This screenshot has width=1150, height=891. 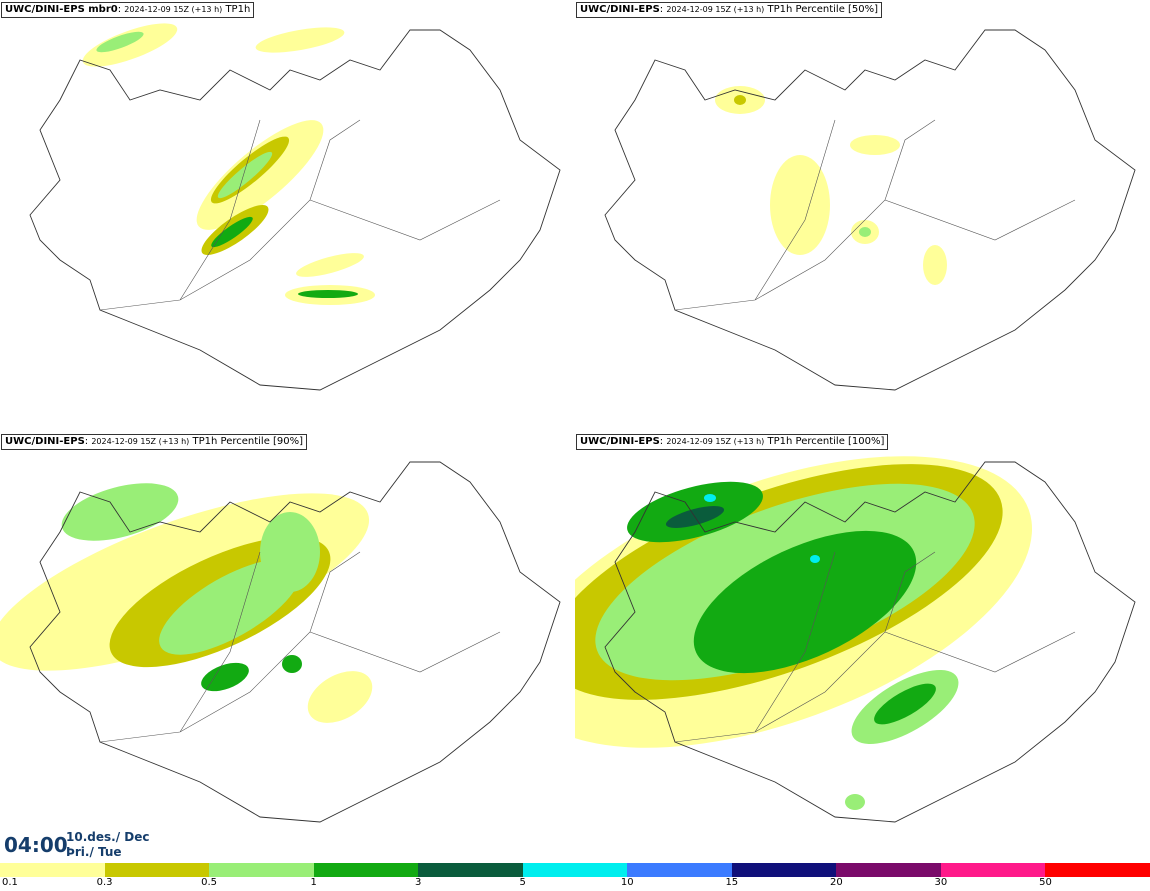 I want to click on colorbar-label: 30, so click(x=941, y=882).